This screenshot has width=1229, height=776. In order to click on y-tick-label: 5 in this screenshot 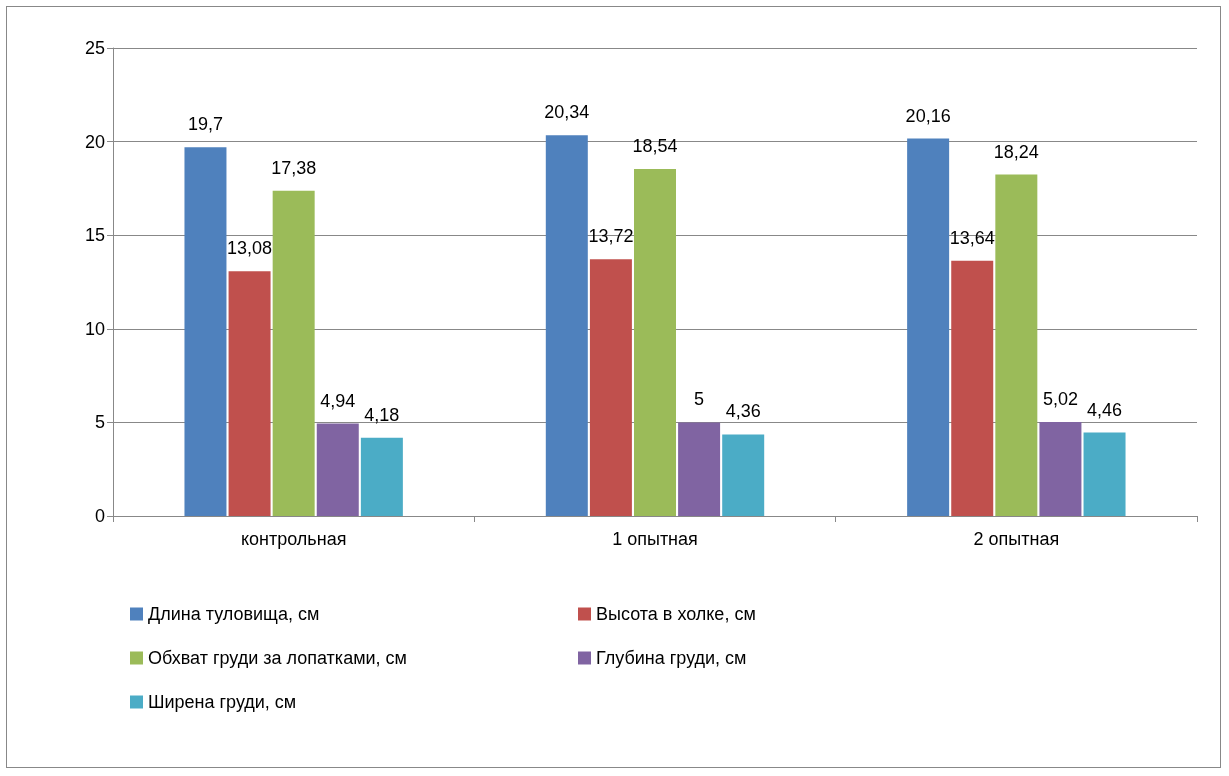, I will do `click(99, 422)`.